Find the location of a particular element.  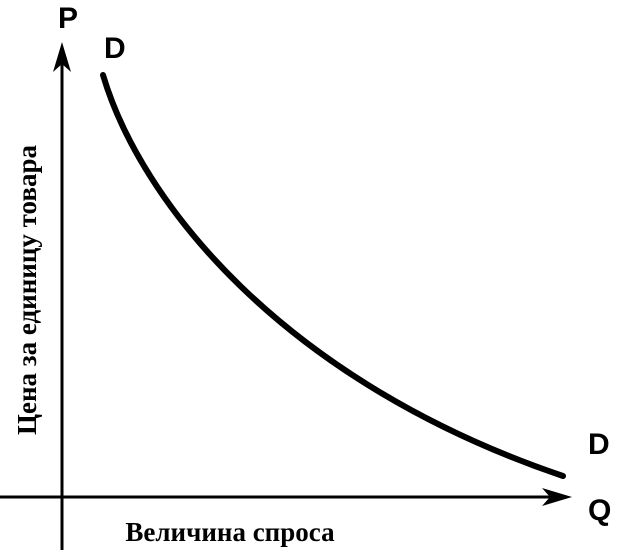

curve-label-start: D is located at coordinates (115, 48).